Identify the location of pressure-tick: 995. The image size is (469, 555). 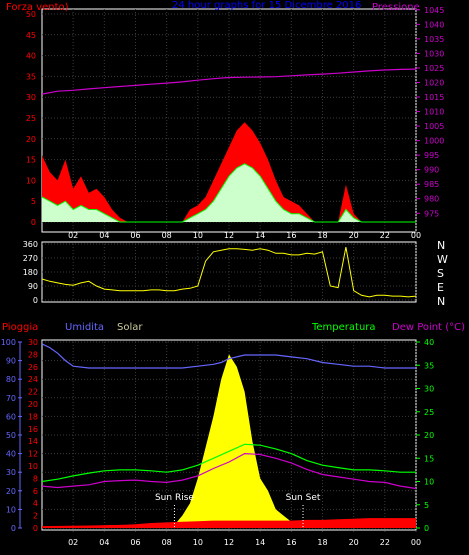
(431, 155).